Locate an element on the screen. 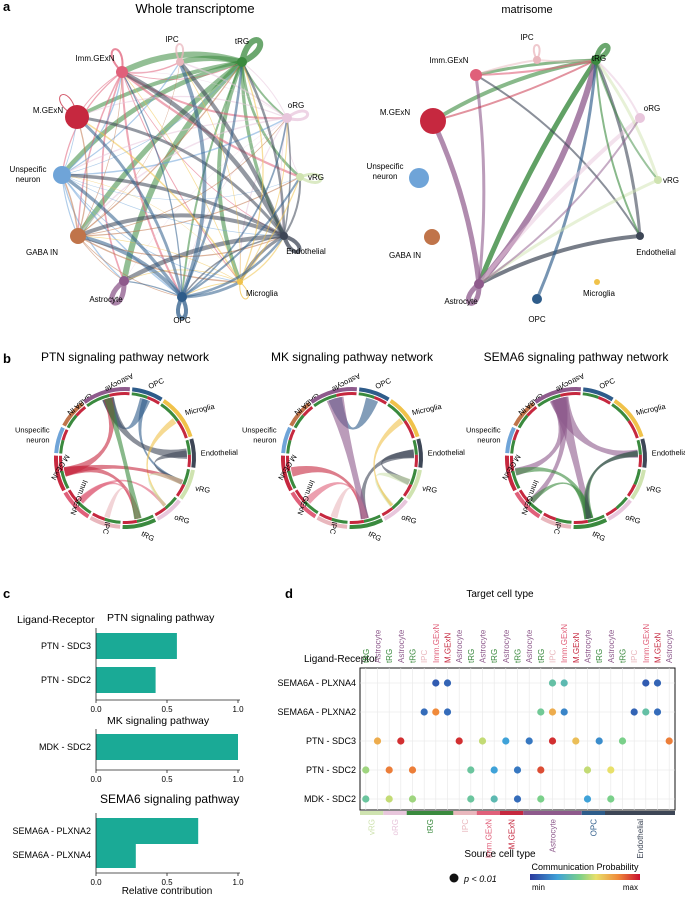 This screenshot has width=685, height=919. edge-endothelial-to-imm-gexn is located at coordinates (203, 154).